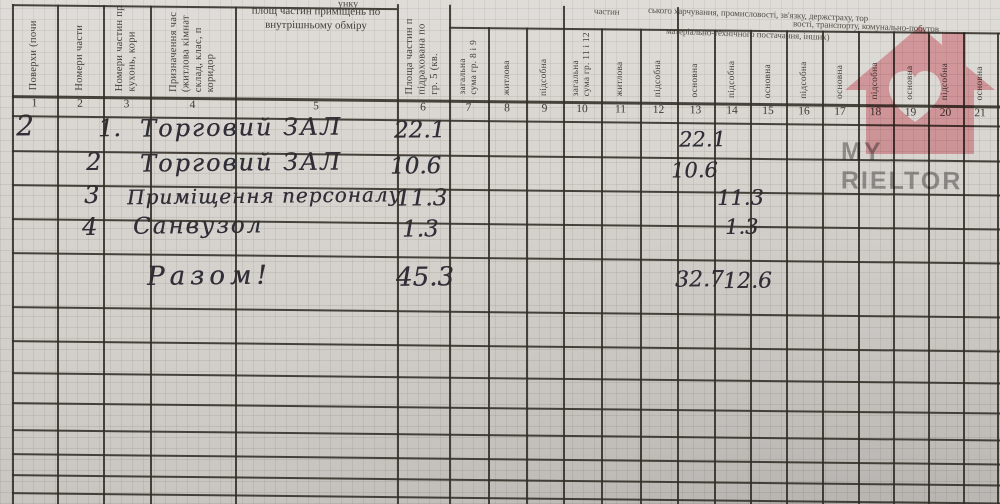  I want to click on column-number: 10, so click(582, 109).